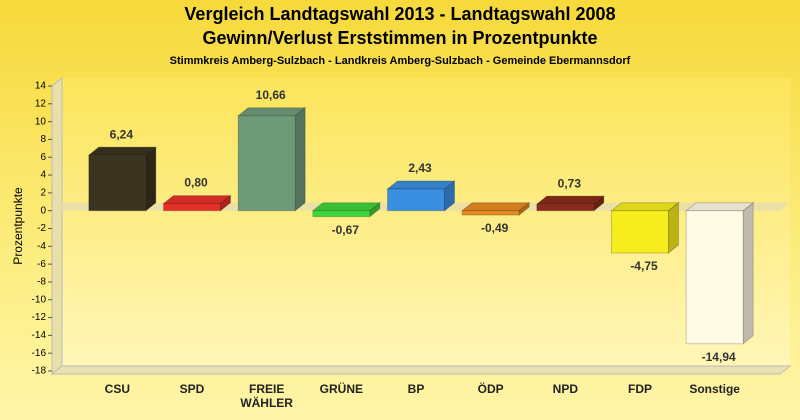  What do you see at coordinates (39, 317) in the screenshot?
I see `y-tick-label: -12` at bounding box center [39, 317].